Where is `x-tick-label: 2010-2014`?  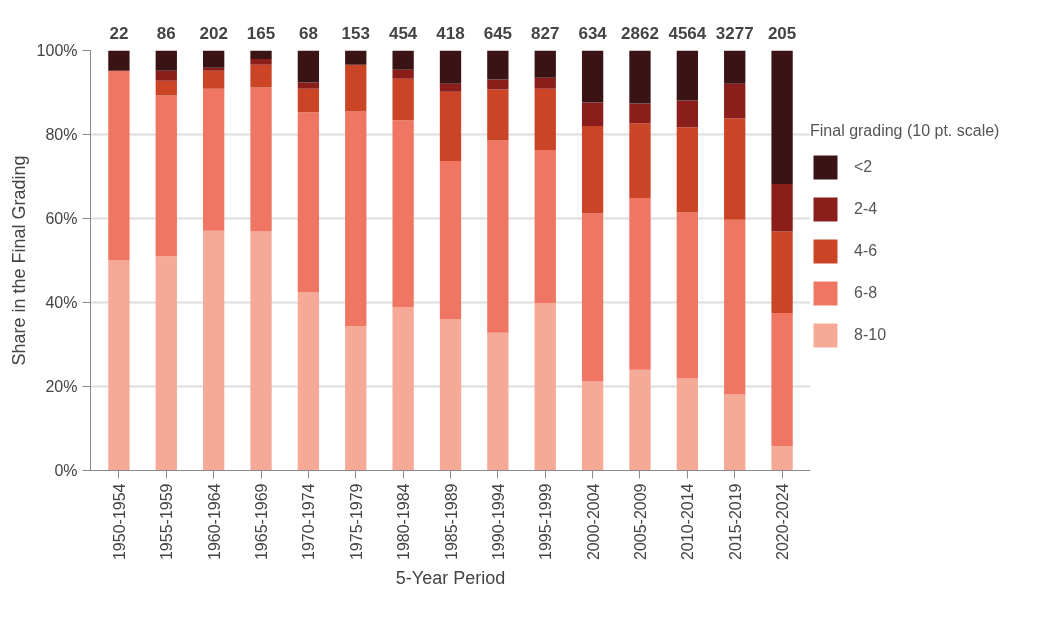
x-tick-label: 2010-2014 is located at coordinates (688, 522).